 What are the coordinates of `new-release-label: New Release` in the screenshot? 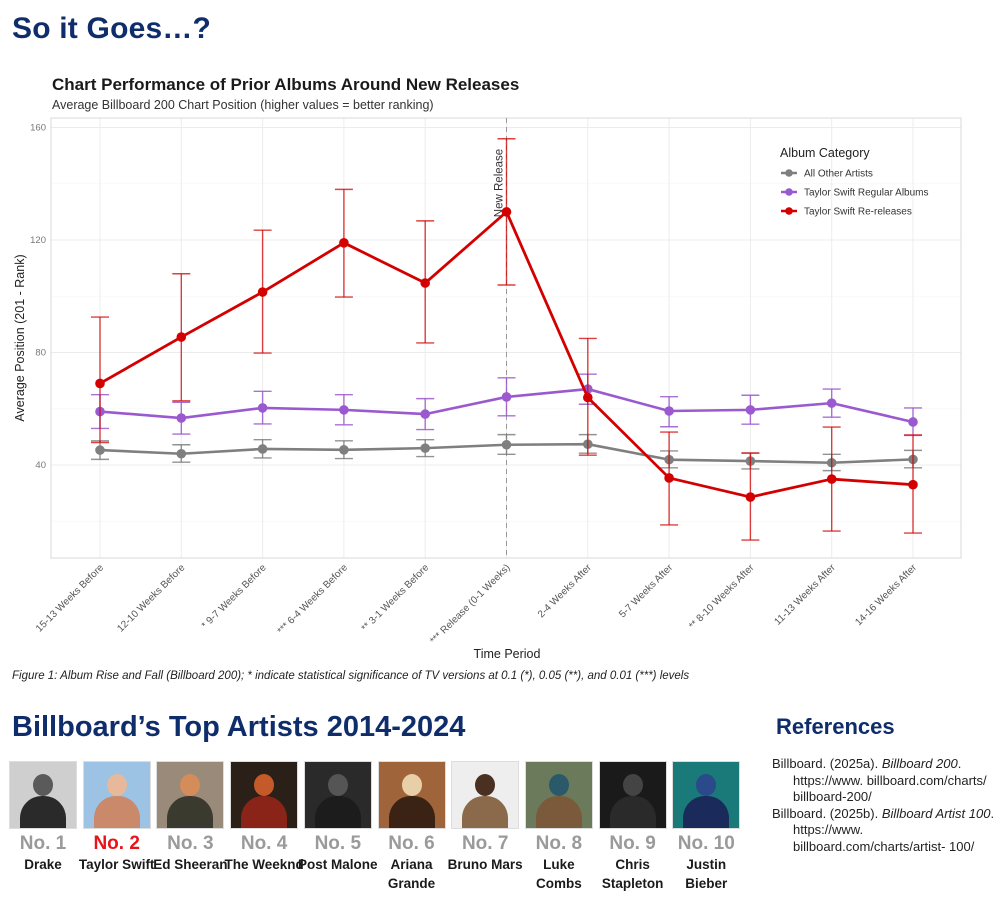 It's located at (500, 183).